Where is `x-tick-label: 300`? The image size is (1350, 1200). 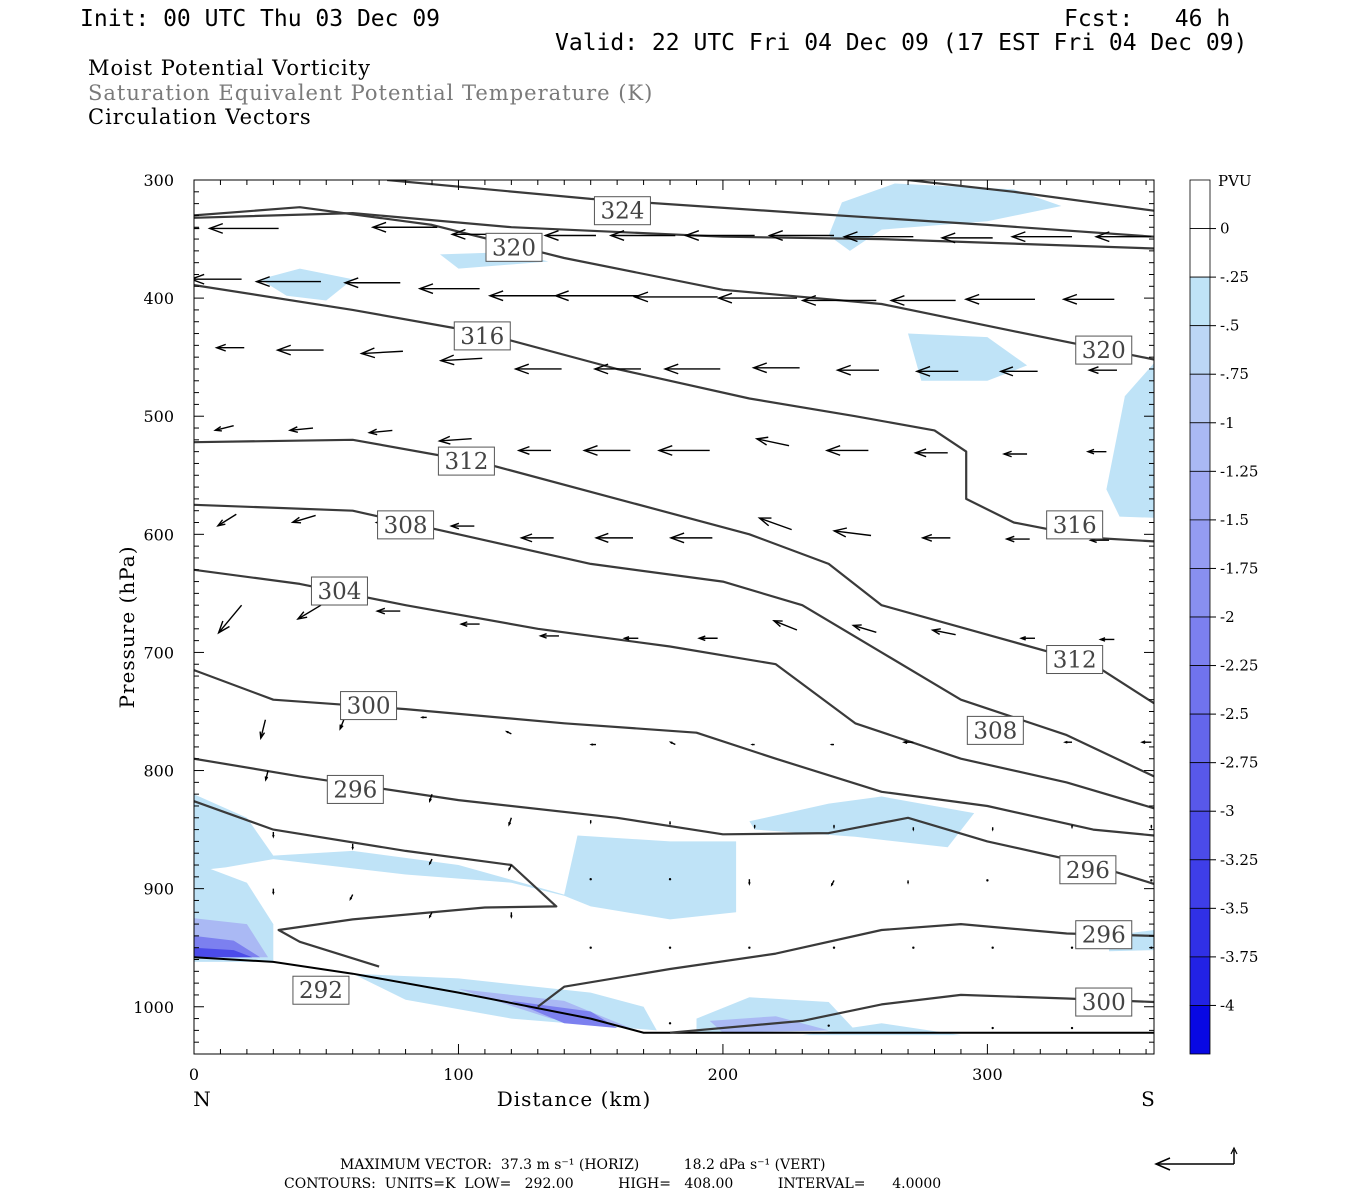 x-tick-label: 300 is located at coordinates (987, 1074).